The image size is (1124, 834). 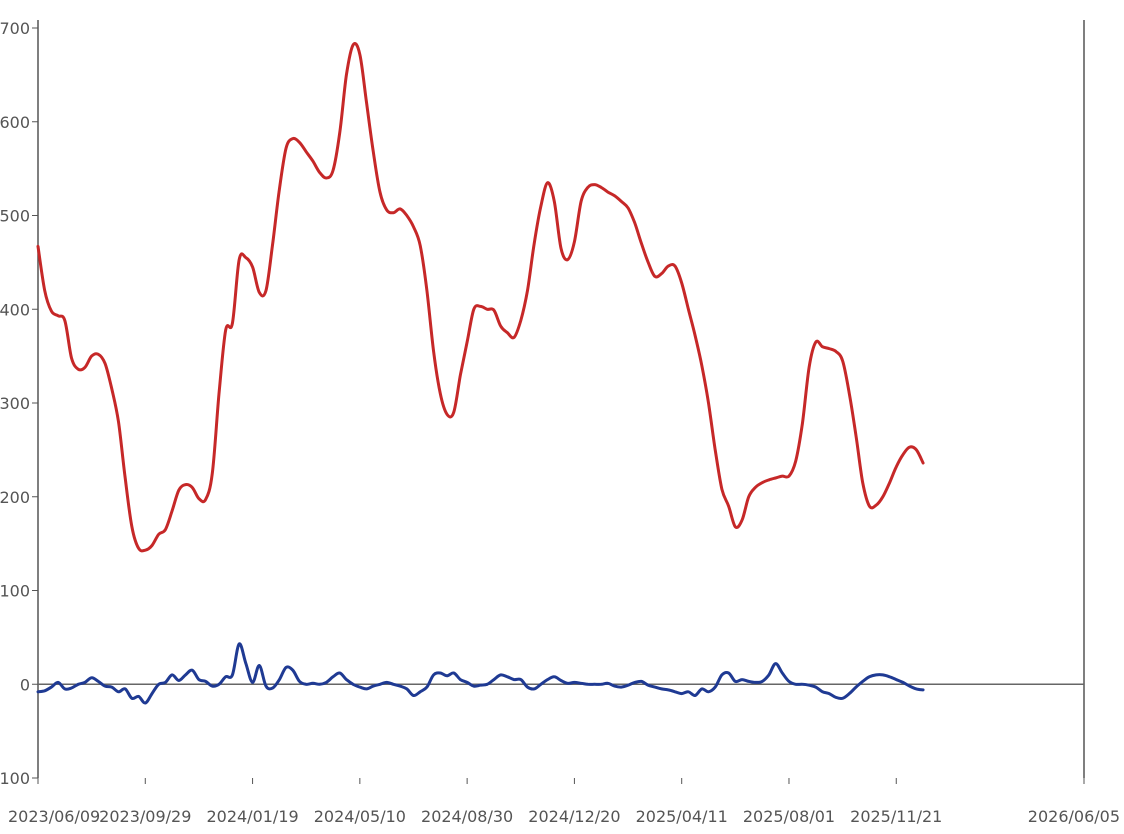 I want to click on y-tick-label: 400, so click(x=15, y=309).